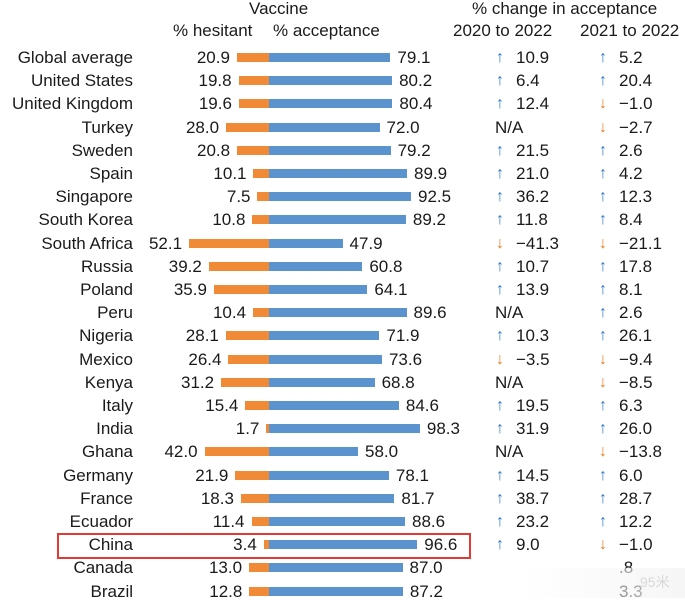 This screenshot has width=685, height=603. Describe the element at coordinates (366, 243) in the screenshot. I see `acceptance-value: 47.9` at that location.